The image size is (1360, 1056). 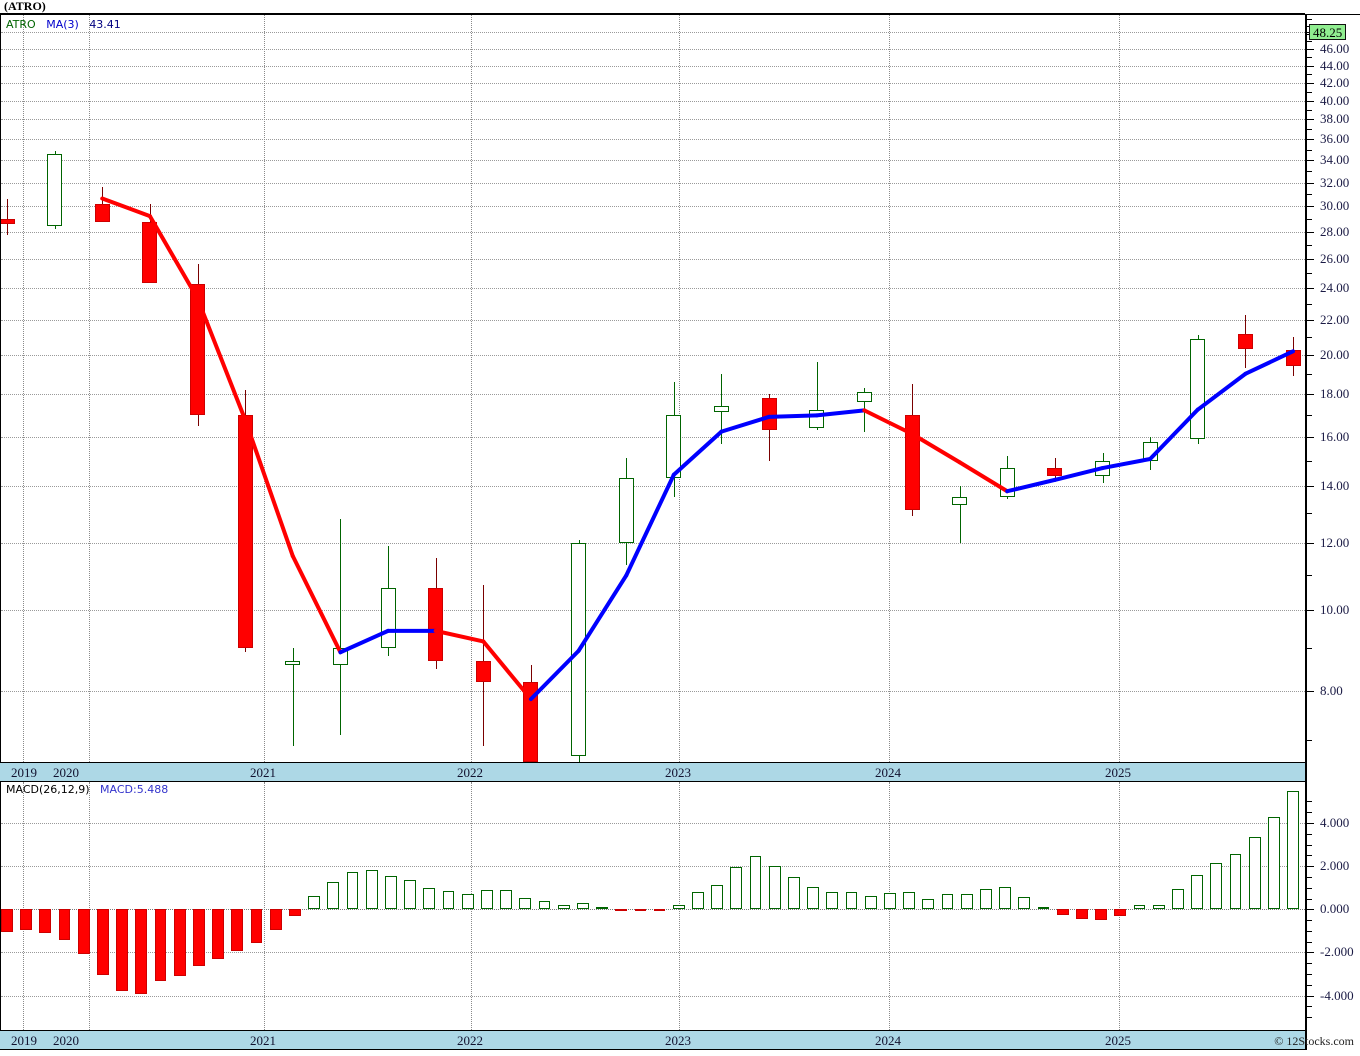 I want to click on macd-axis: 4.000 2.000 0.000 -2.000 -4.000, so click(x=1332, y=906).